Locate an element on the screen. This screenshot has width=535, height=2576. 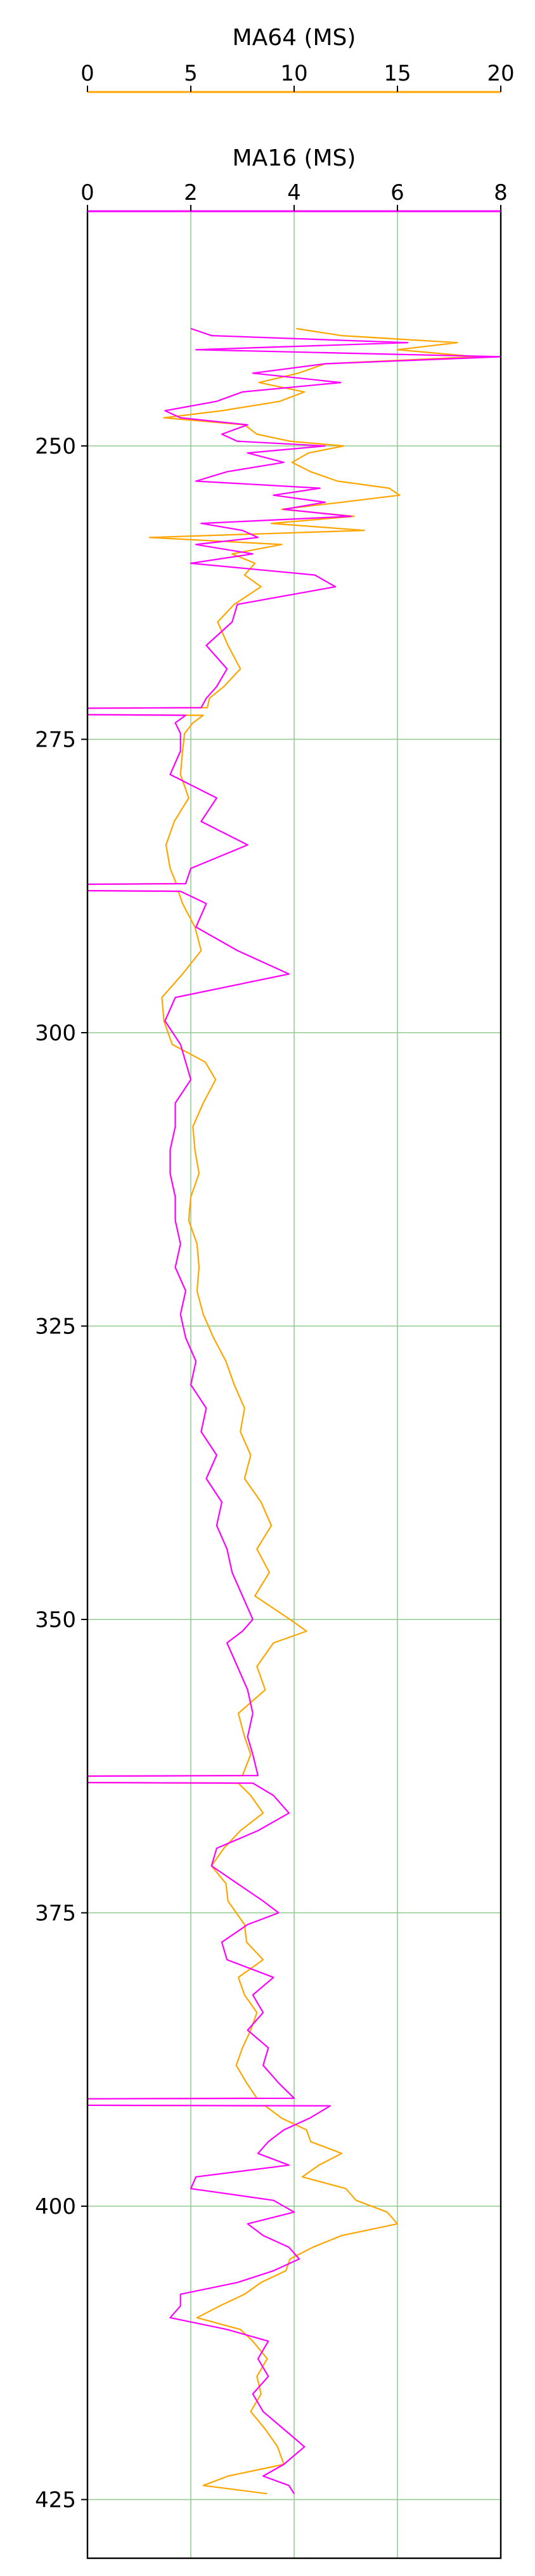
ma16-tick-label: 6 is located at coordinates (397, 193).